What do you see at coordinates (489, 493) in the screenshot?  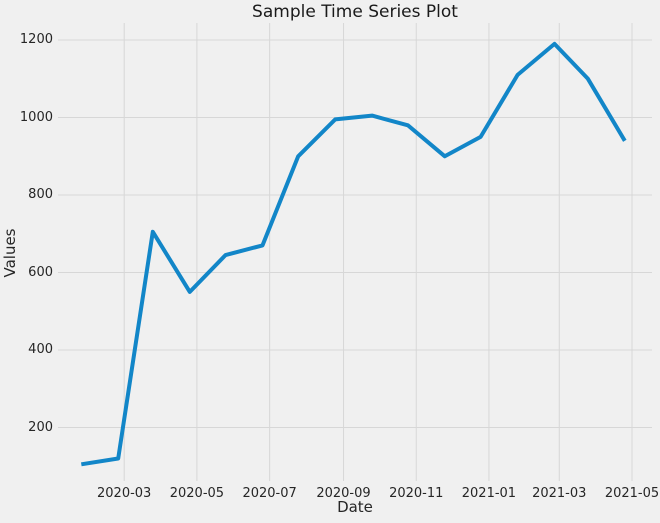 I see `x-tick-label: 2021-01` at bounding box center [489, 493].